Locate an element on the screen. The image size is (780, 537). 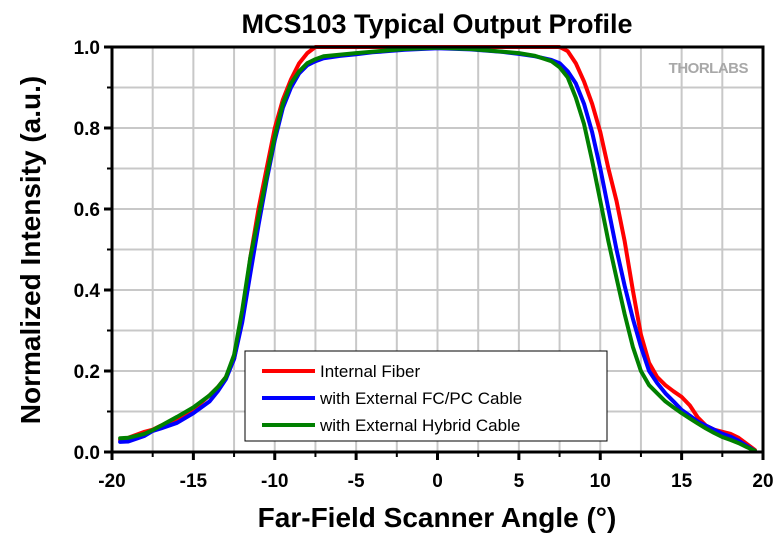
y-tick-label: 0.8 is located at coordinates (87, 129).